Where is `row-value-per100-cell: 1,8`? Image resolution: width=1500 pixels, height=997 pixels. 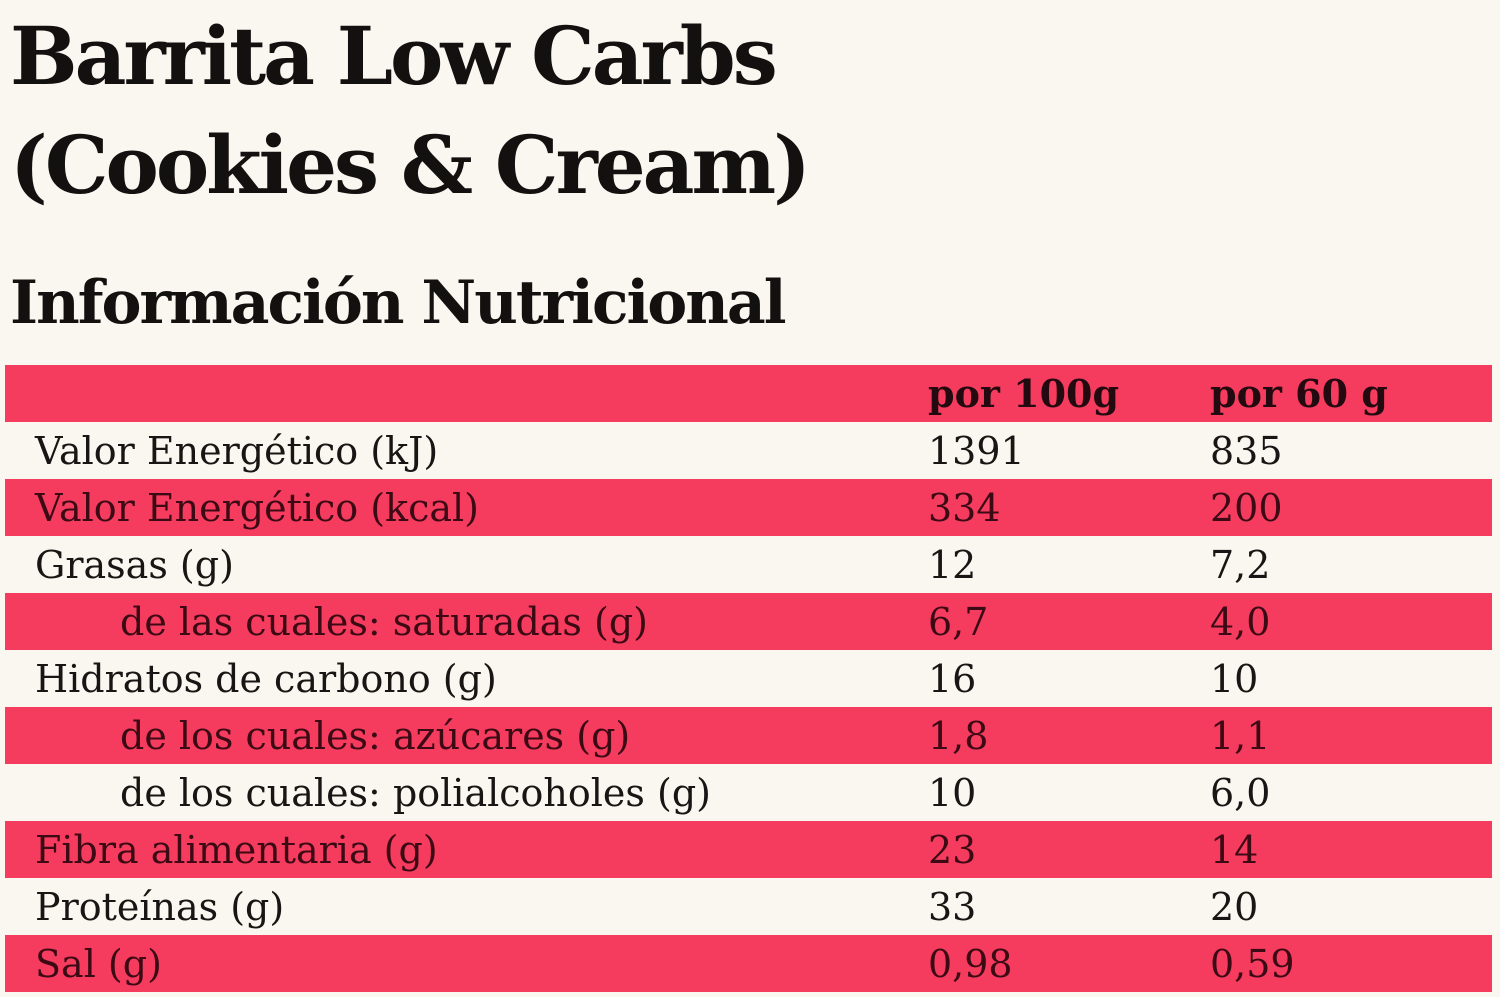
row-value-per100-cell: 1,8 is located at coordinates (958, 735).